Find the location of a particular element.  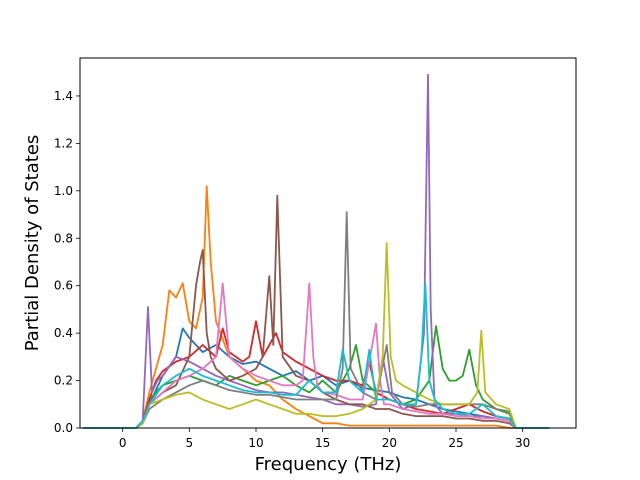

y-tick-label: 0.8 is located at coordinates (63, 238).